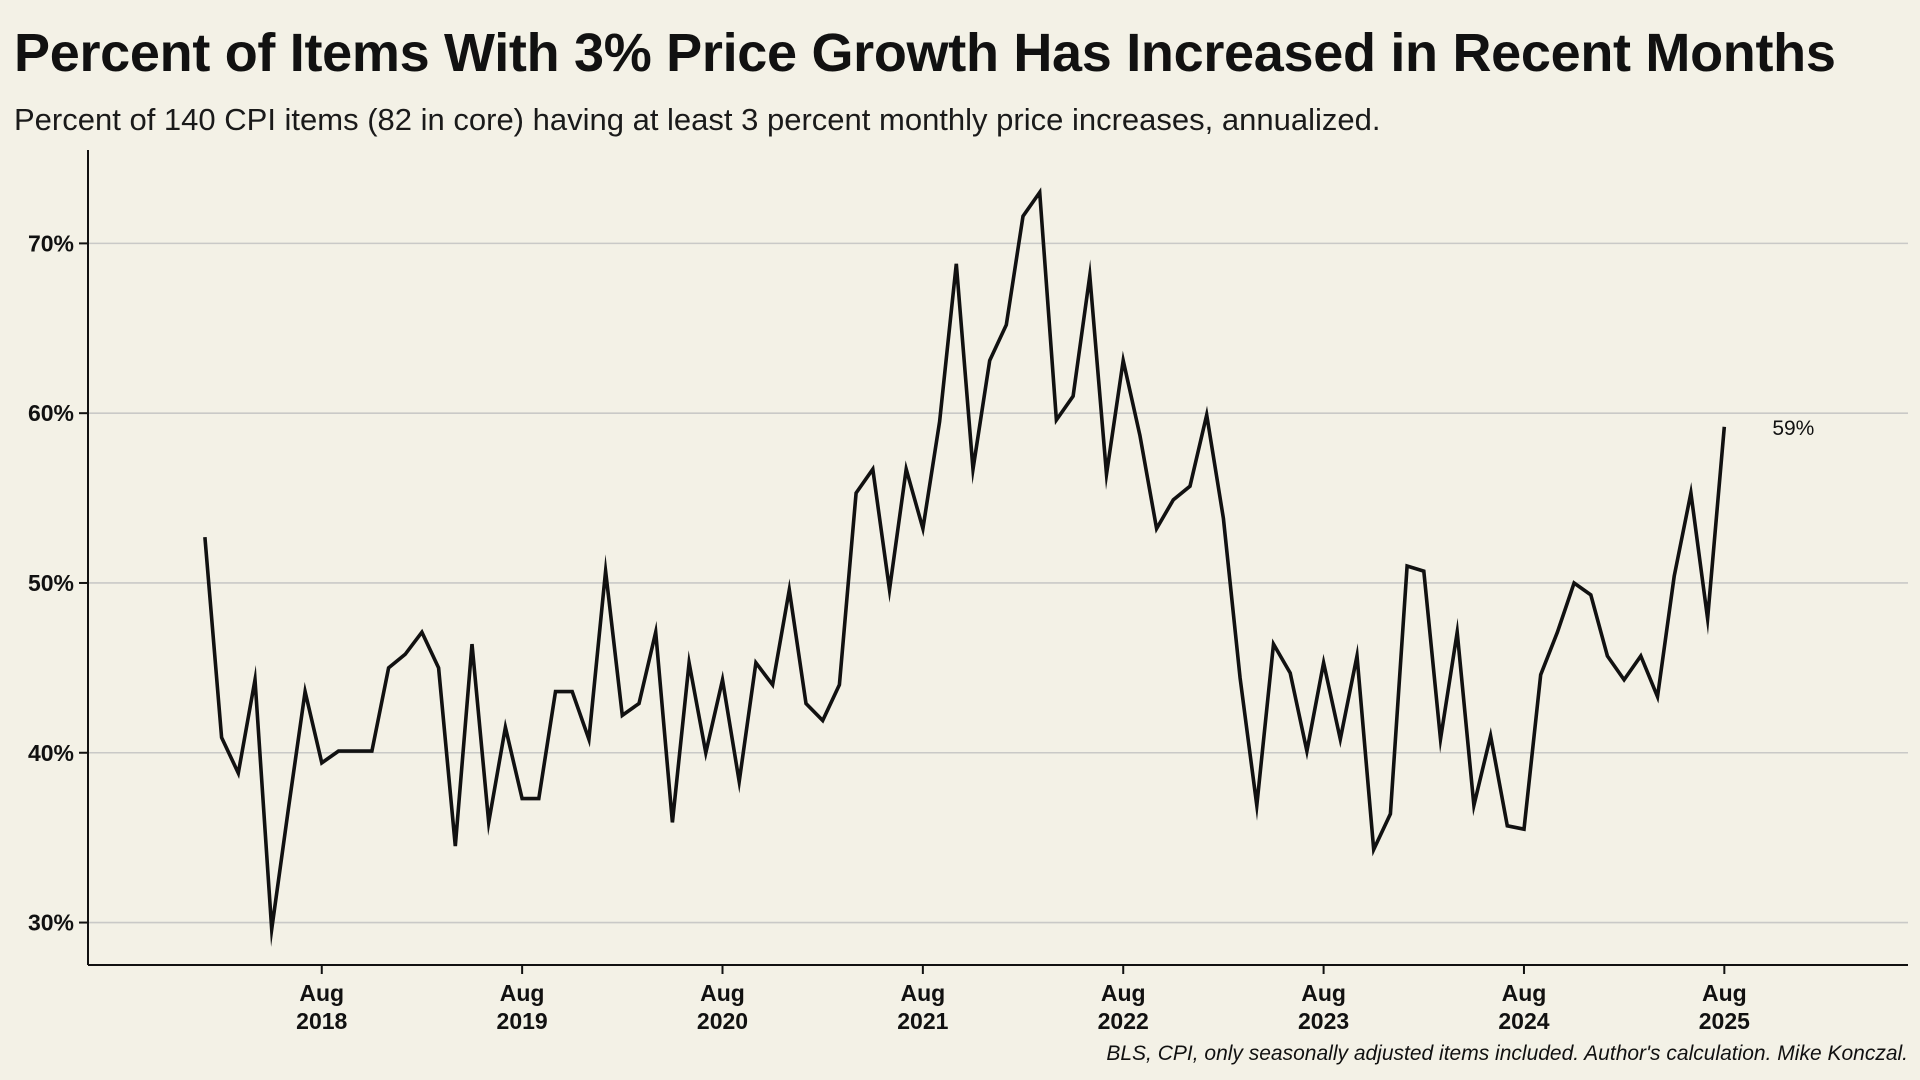  Describe the element at coordinates (522, 1021) in the screenshot. I see `x-tick-label-year: 2019` at that location.